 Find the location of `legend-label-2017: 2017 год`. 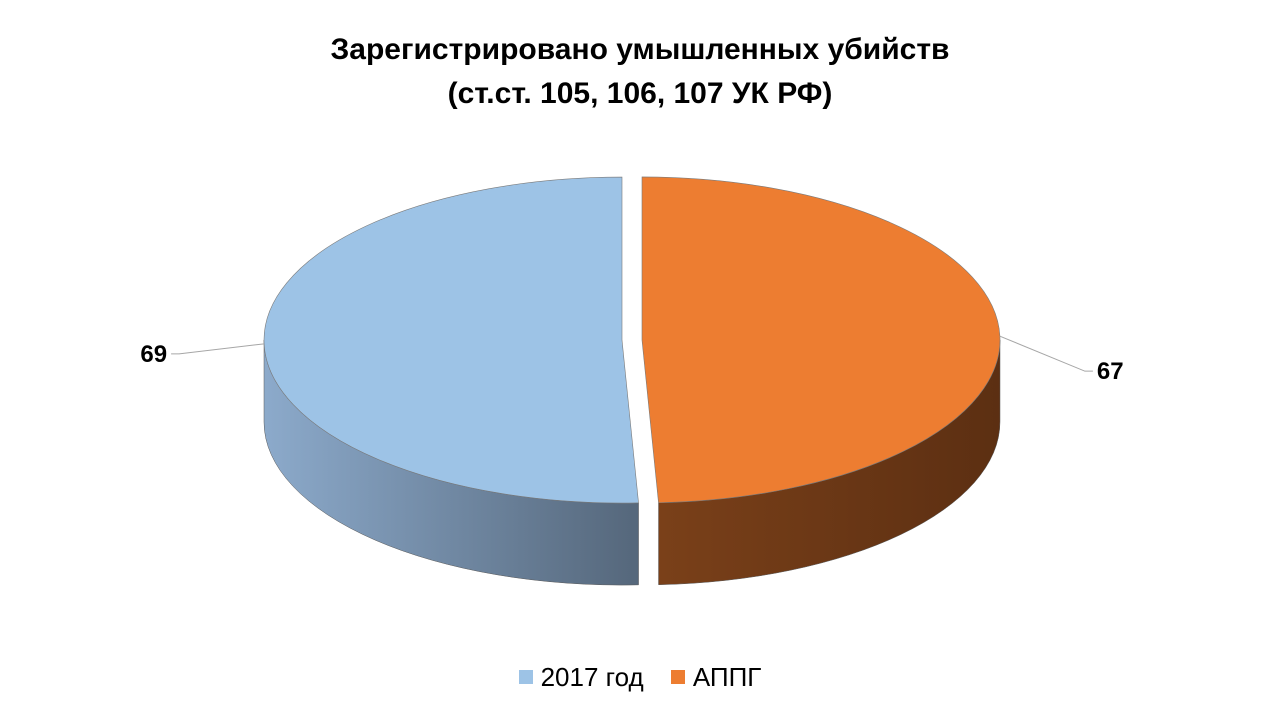

legend-label-2017: 2017 год is located at coordinates (592, 676).